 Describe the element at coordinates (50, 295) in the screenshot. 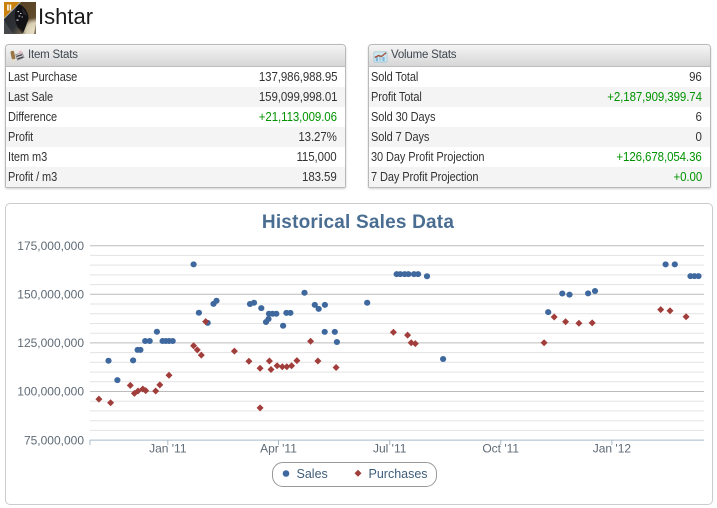

I see `svg-text: 150,000,000` at that location.